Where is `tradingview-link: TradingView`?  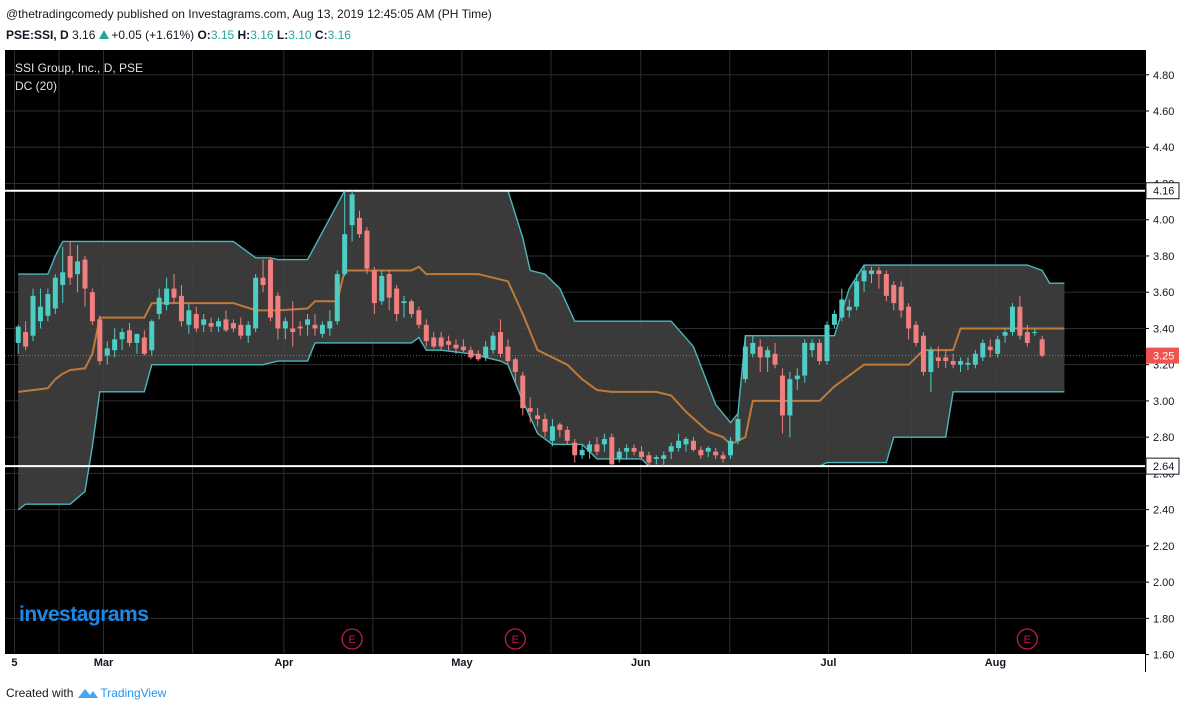 tradingview-link: TradingView is located at coordinates (133, 693).